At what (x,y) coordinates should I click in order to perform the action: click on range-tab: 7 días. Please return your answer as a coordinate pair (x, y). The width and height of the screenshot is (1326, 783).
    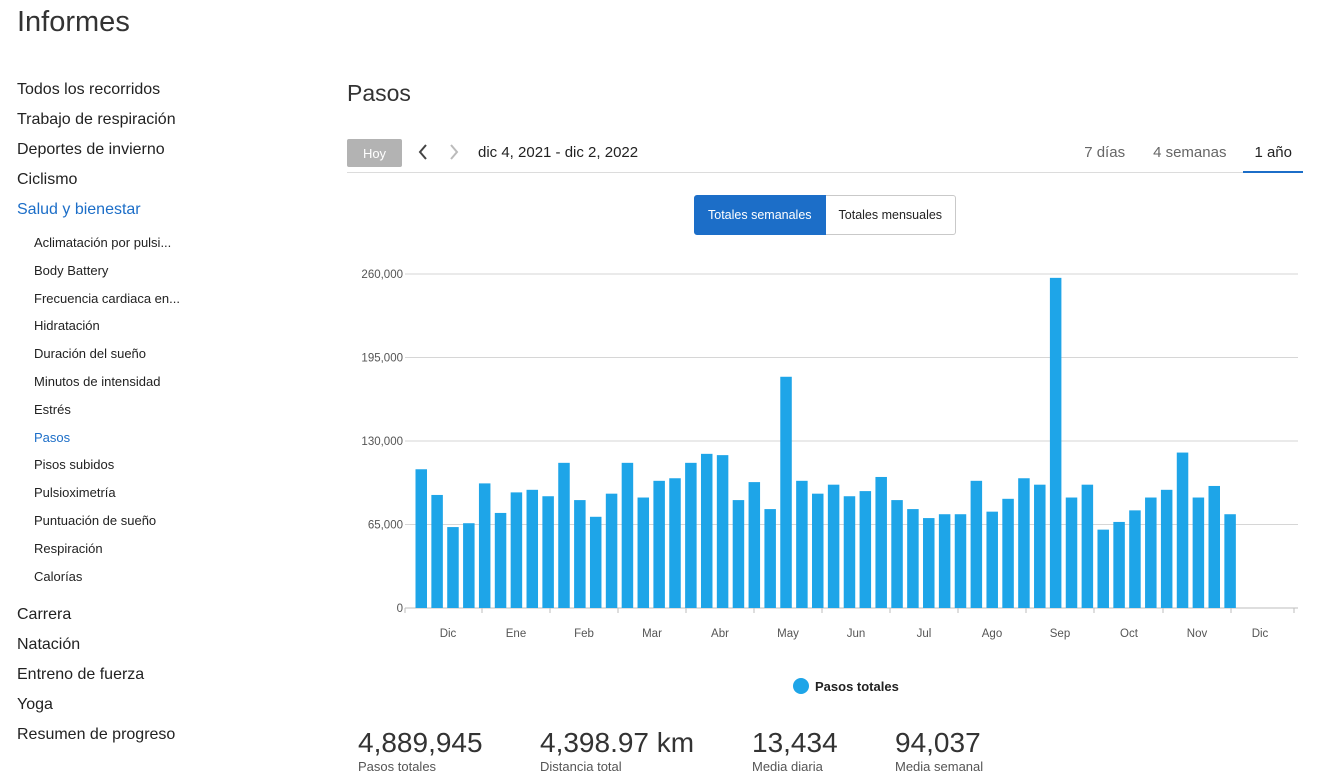
    Looking at the image, I should click on (1105, 152).